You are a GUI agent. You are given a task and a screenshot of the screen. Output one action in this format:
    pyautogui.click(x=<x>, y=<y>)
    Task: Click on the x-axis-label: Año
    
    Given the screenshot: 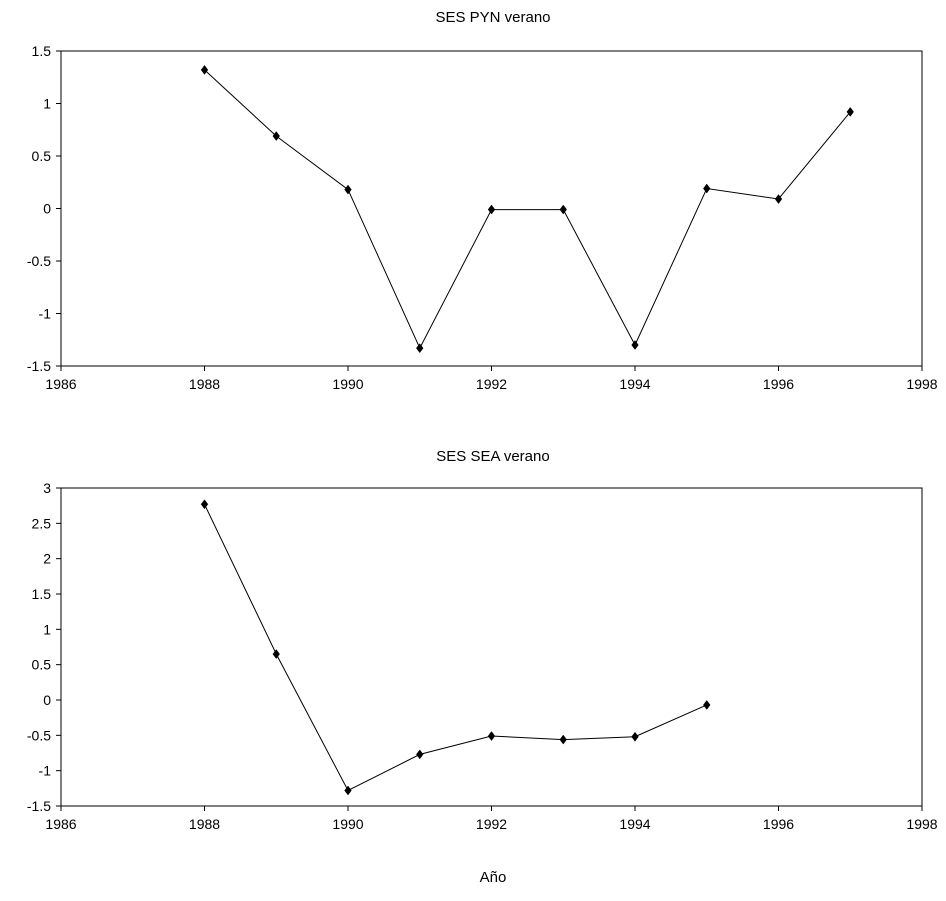 What is the action you would take?
    pyautogui.click(x=493, y=877)
    